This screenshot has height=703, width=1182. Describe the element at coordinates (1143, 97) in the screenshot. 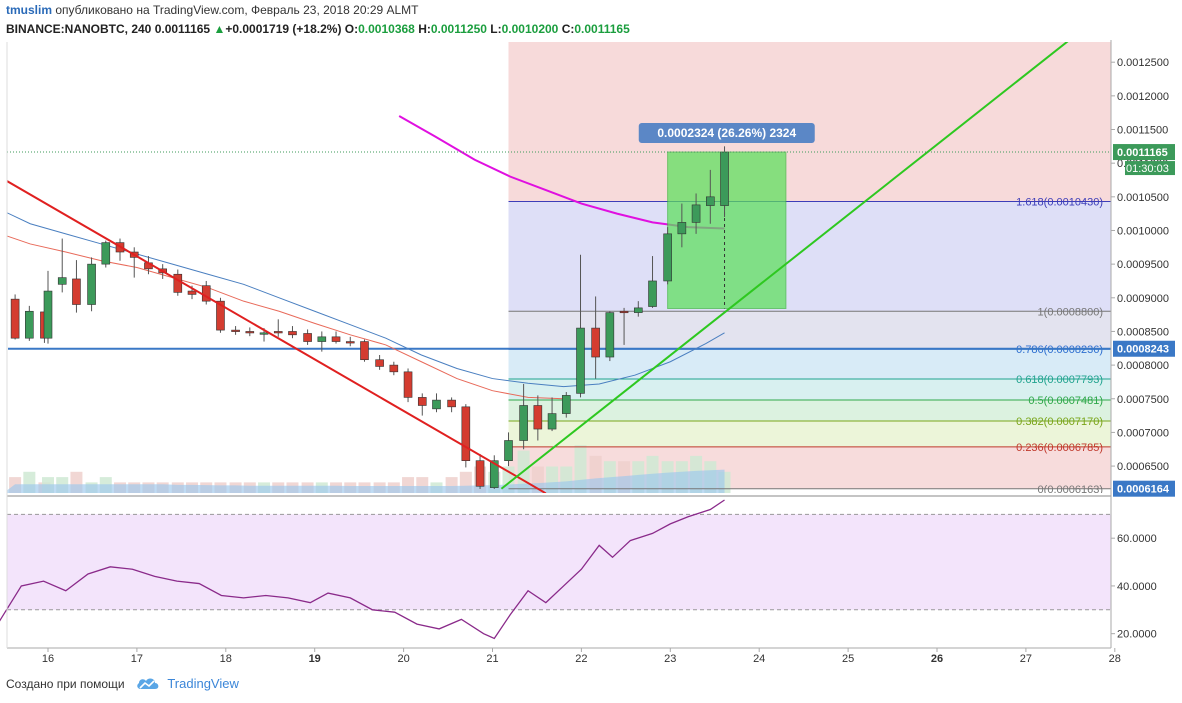

I see `price-tick-label: 0.0012000` at that location.